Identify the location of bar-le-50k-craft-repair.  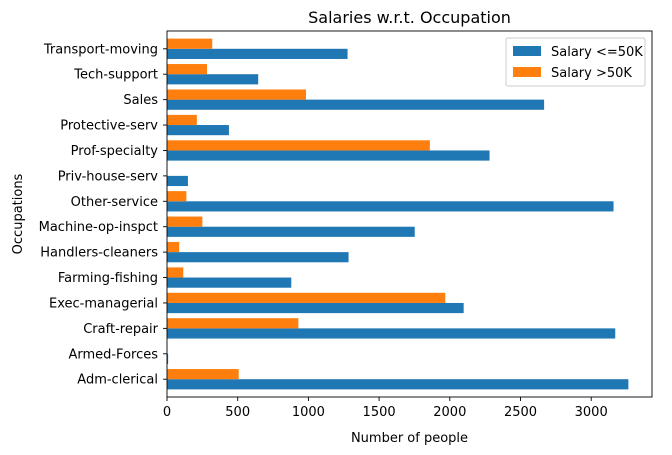
(391, 333).